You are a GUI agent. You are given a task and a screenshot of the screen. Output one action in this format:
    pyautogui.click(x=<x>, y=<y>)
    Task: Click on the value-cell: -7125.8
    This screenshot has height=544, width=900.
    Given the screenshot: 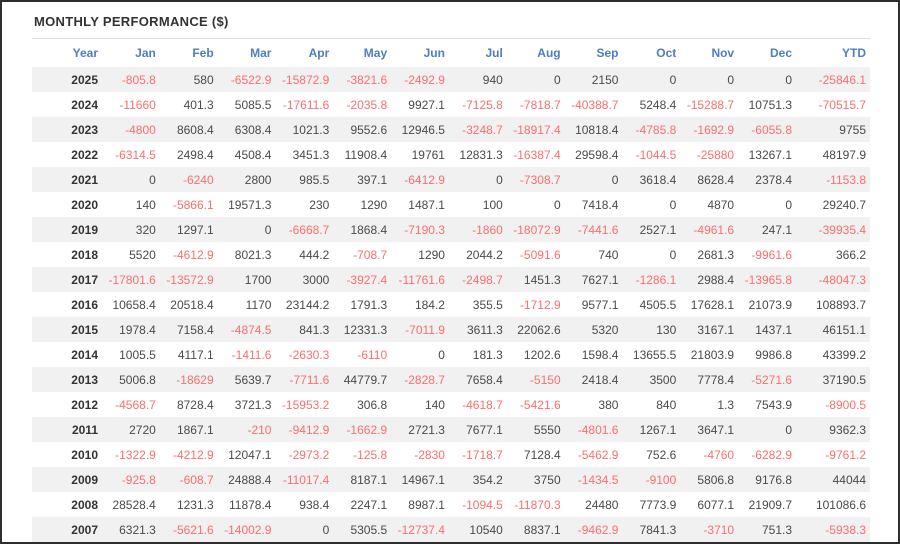 What is the action you would take?
    pyautogui.click(x=482, y=104)
    